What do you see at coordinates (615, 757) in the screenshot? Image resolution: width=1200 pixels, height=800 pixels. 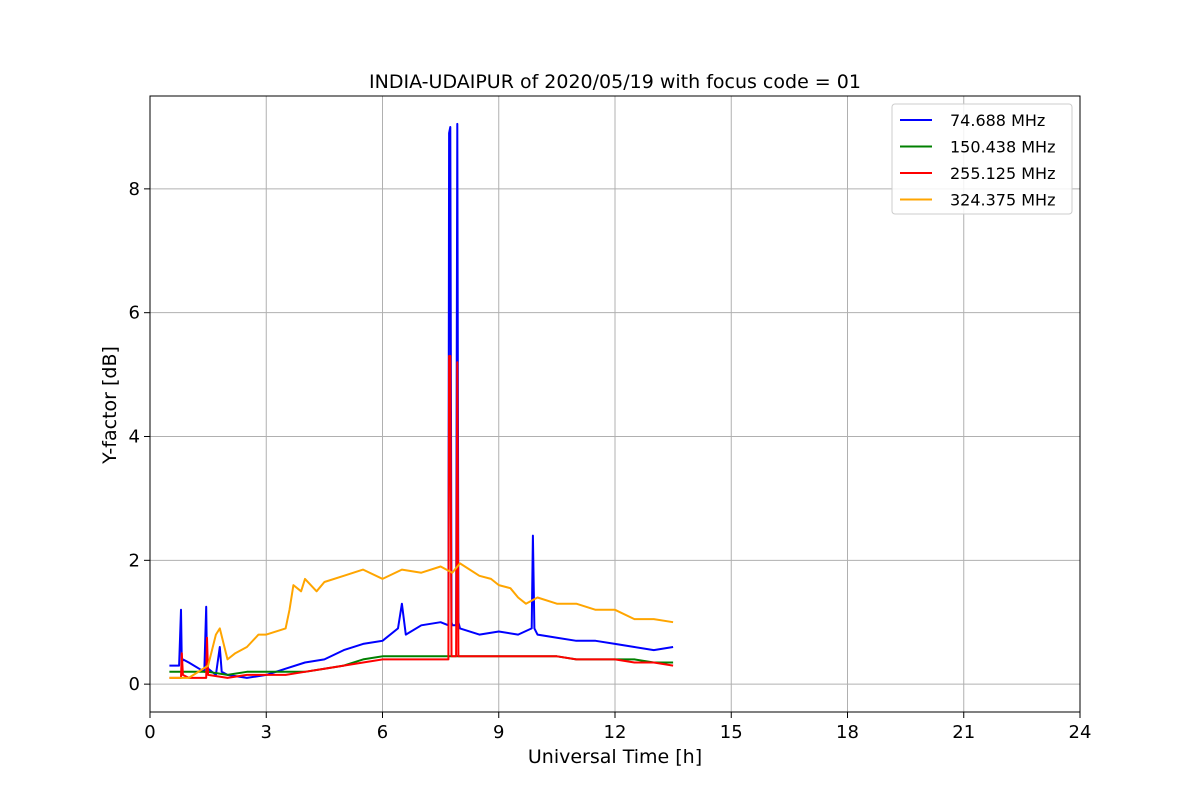 I see `x-axis-label: Universal Time [h]` at bounding box center [615, 757].